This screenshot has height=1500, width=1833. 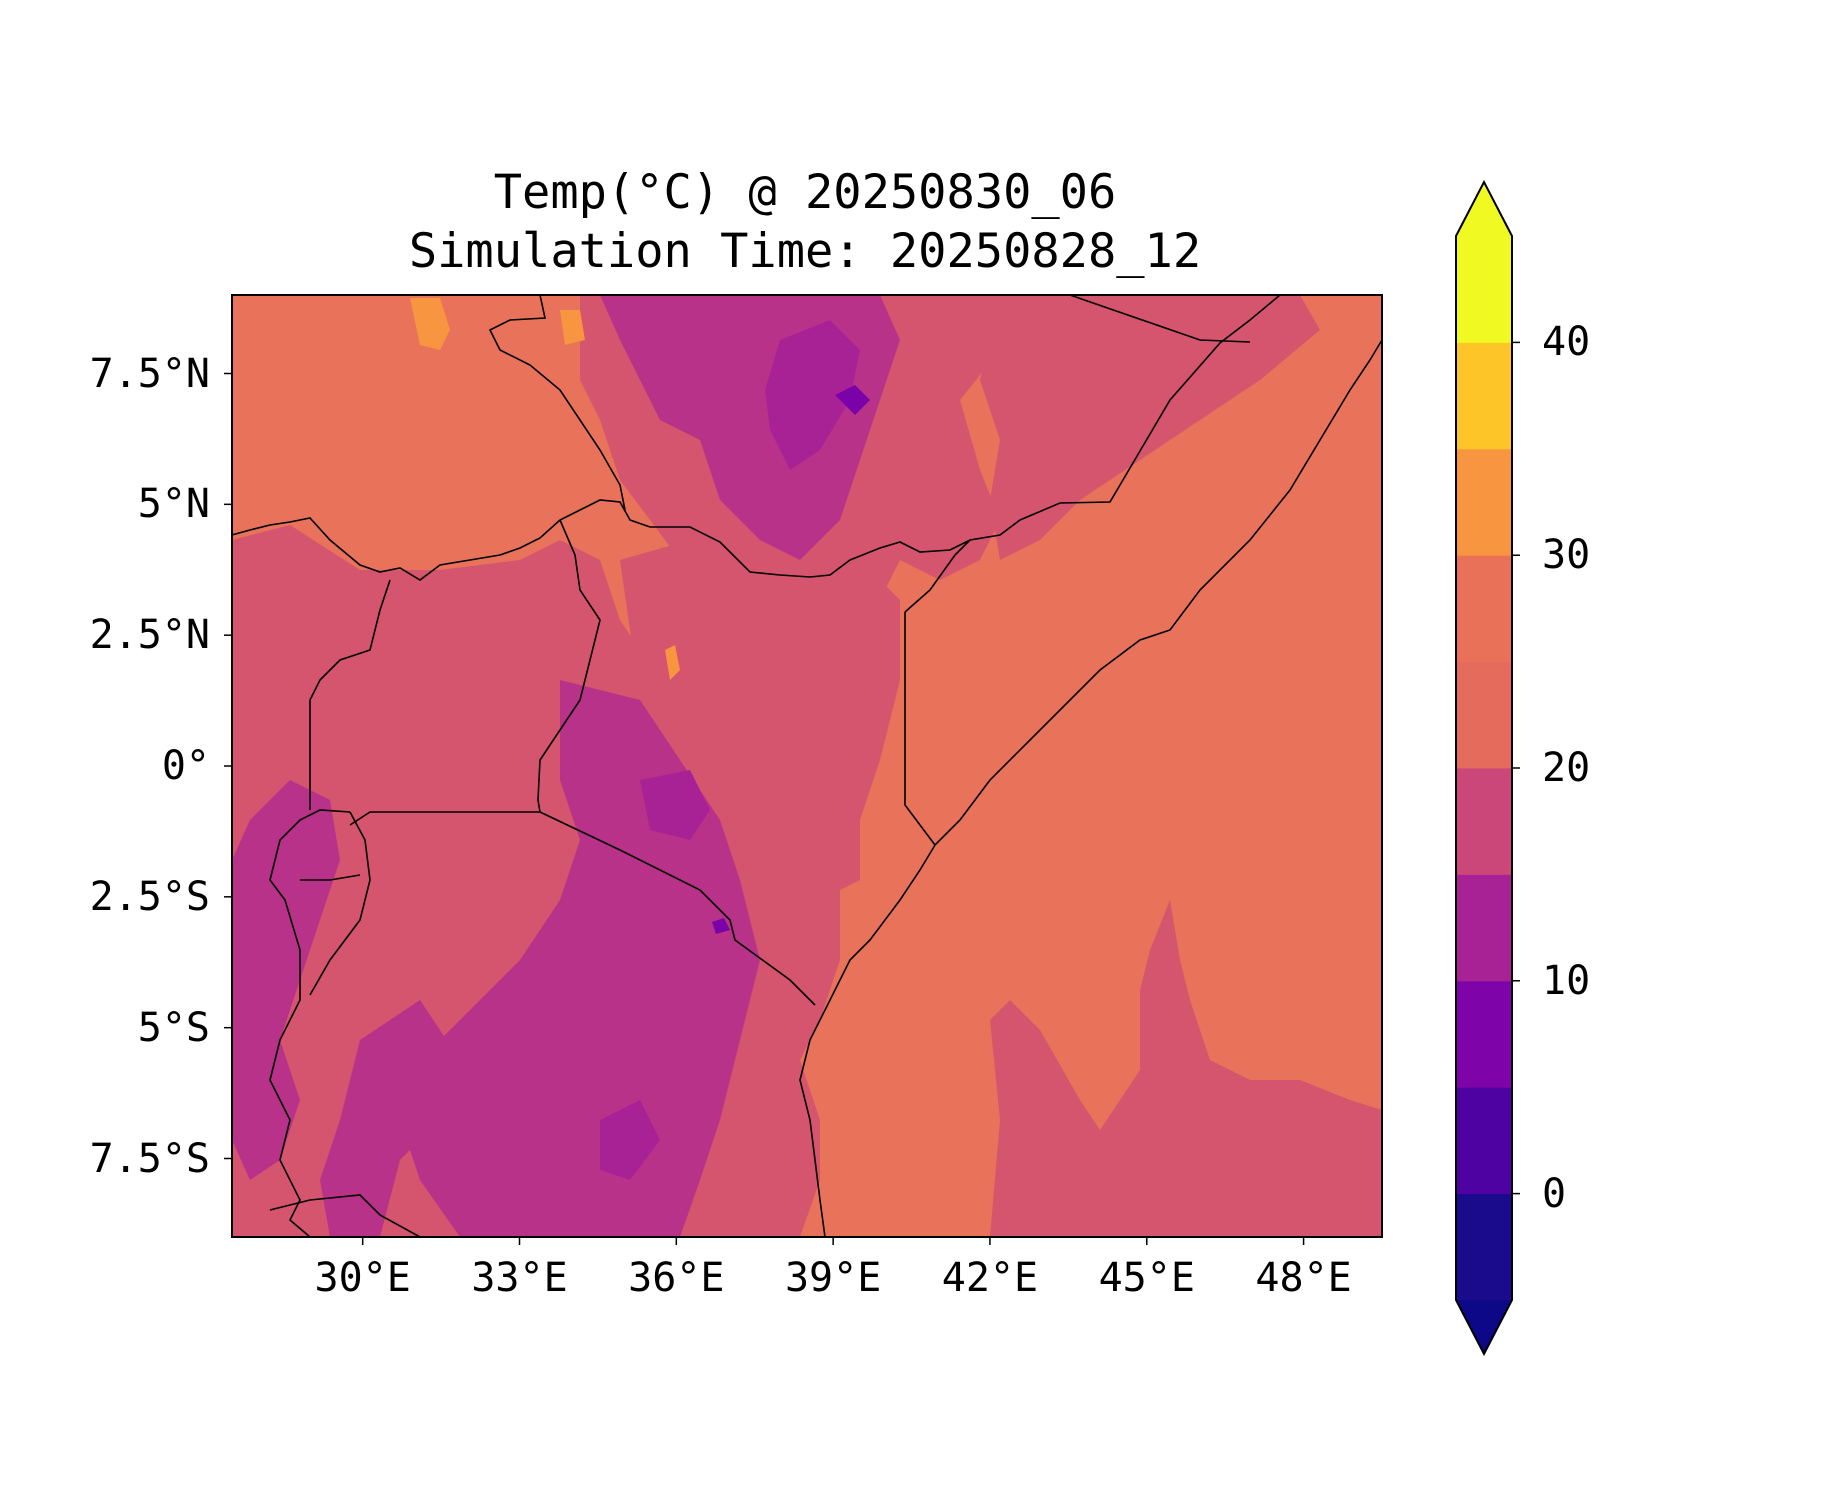 I want to click on colorbar-over-extension, so click(x=1484, y=209).